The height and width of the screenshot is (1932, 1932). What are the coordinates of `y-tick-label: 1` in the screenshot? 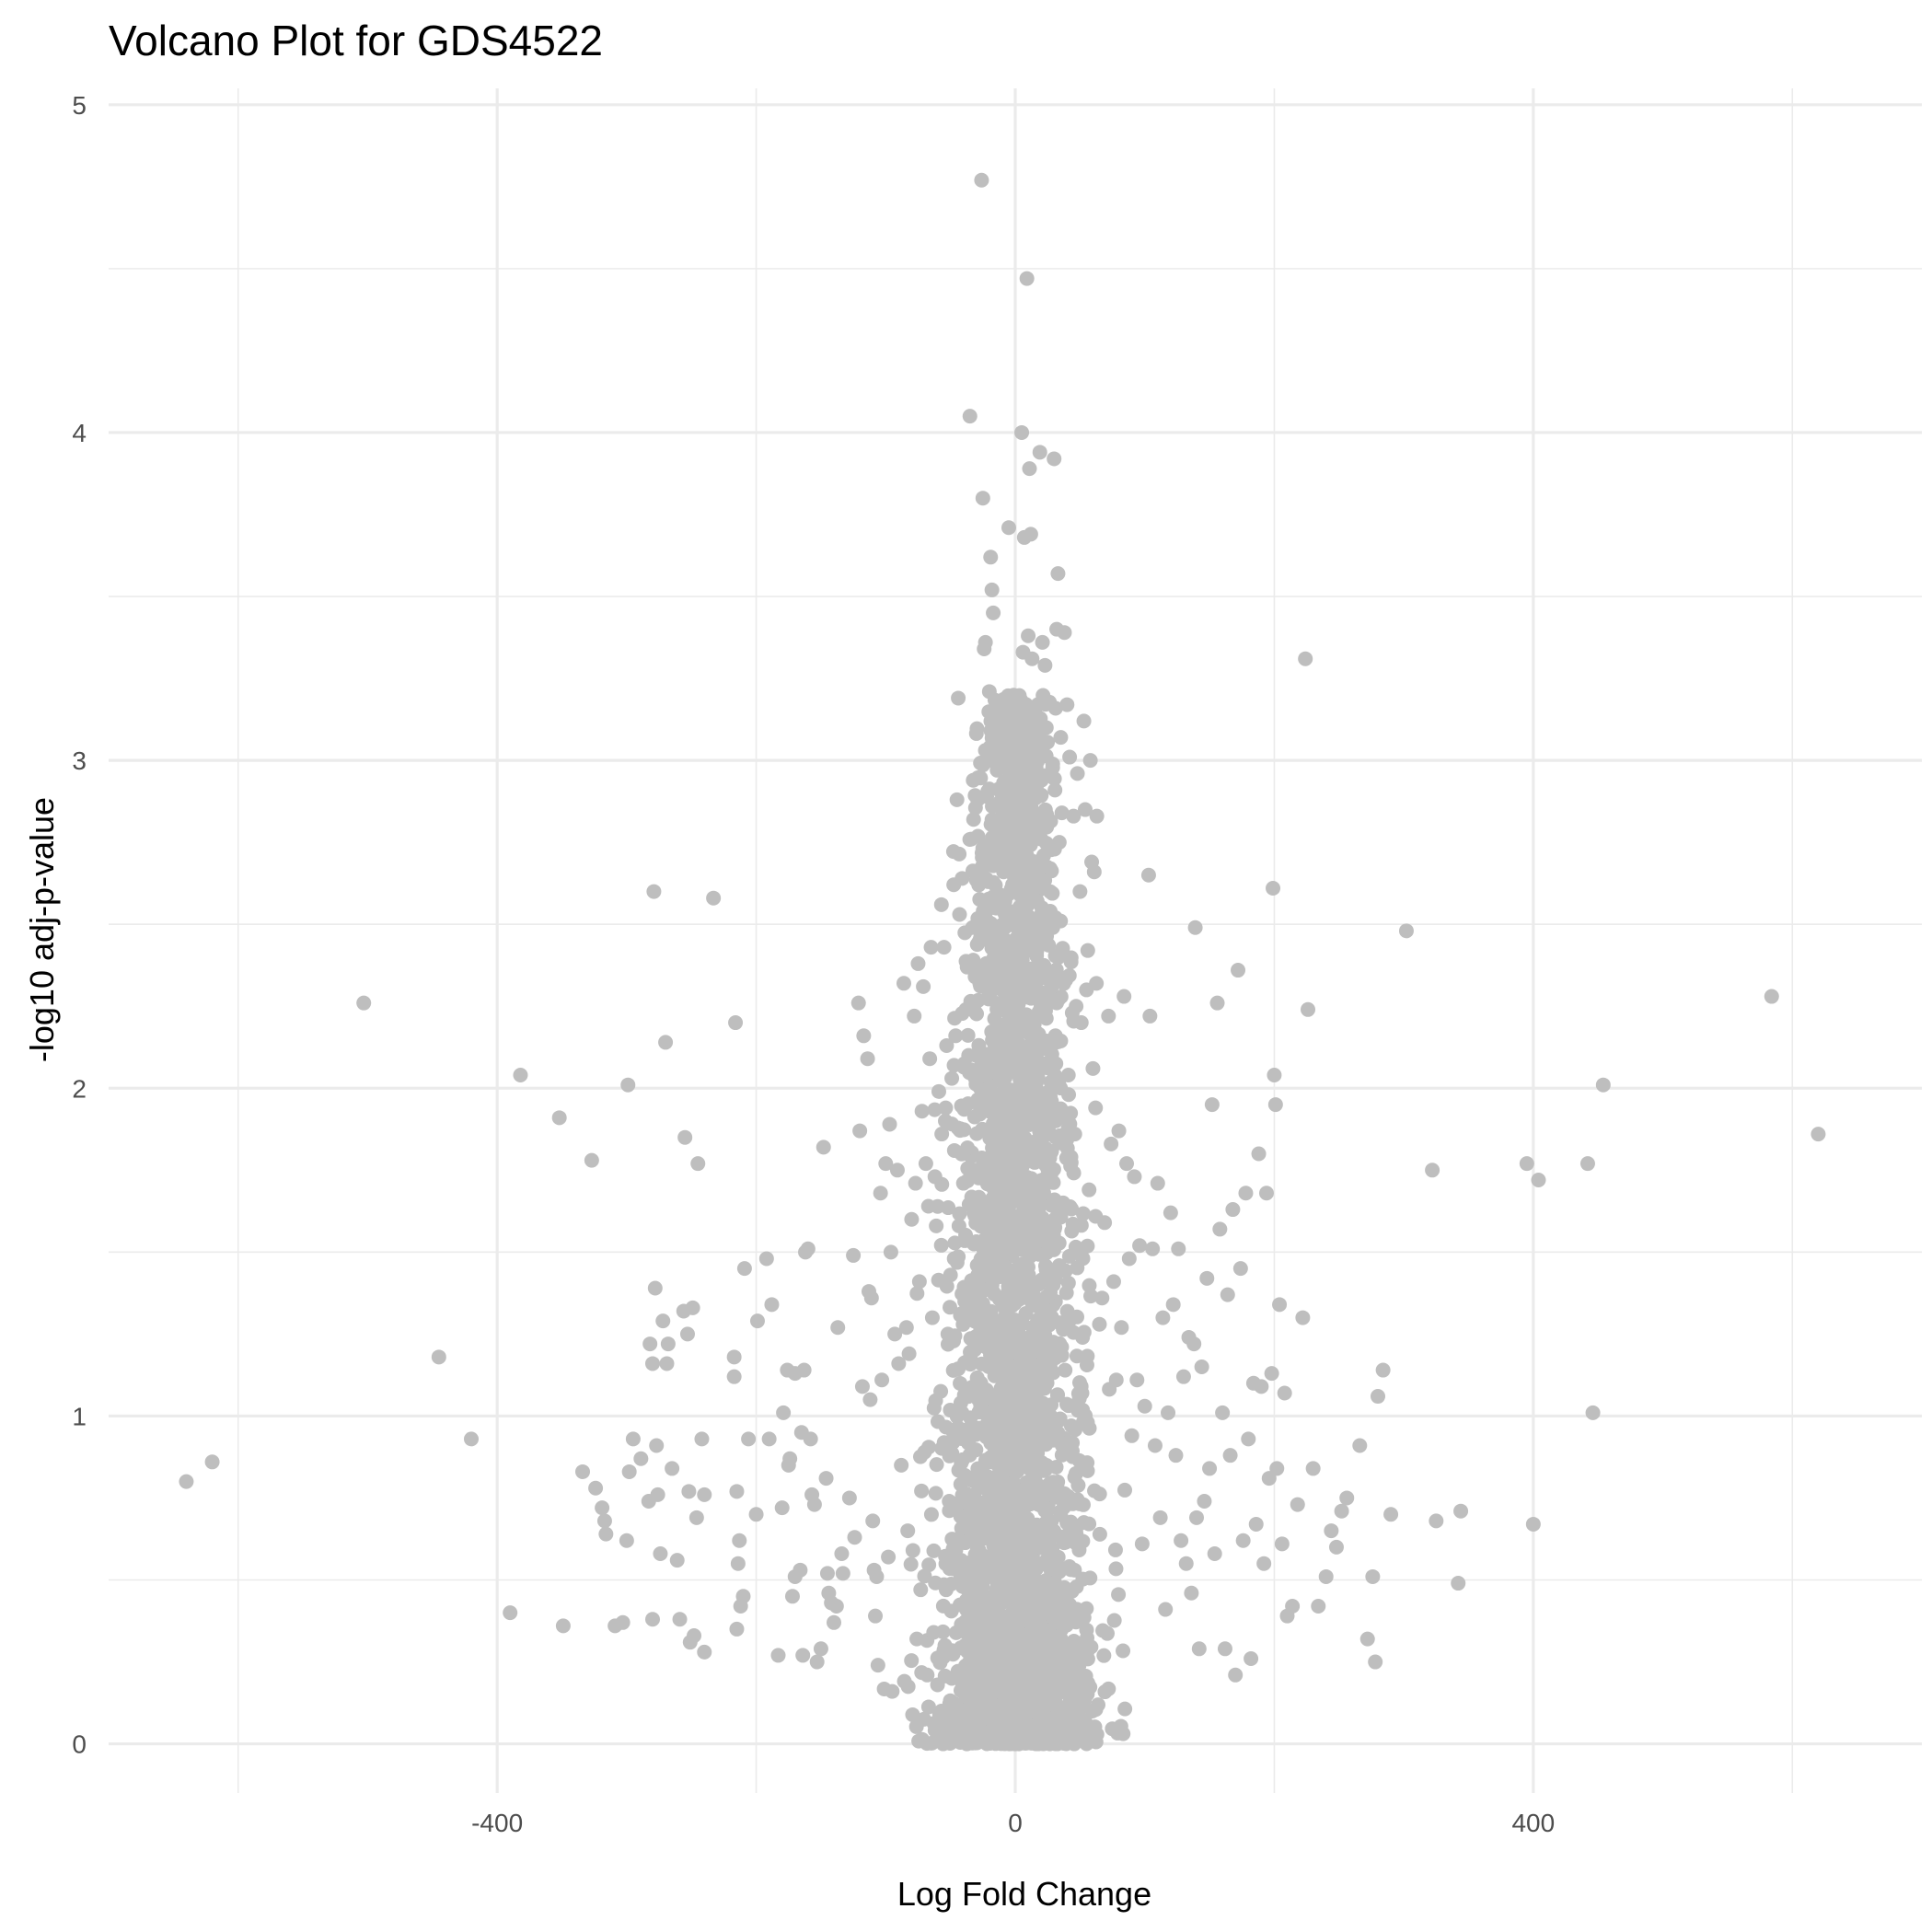 It's located at (80, 1416).